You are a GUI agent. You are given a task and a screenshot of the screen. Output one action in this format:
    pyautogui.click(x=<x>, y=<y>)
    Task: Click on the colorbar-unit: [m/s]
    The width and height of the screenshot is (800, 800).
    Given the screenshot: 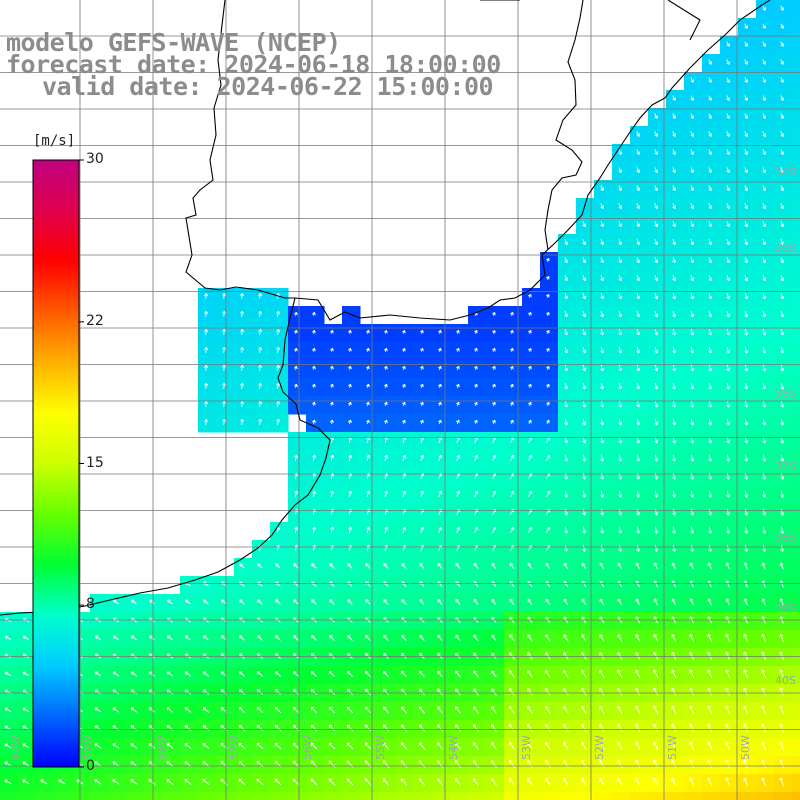 What is the action you would take?
    pyautogui.click(x=54, y=141)
    